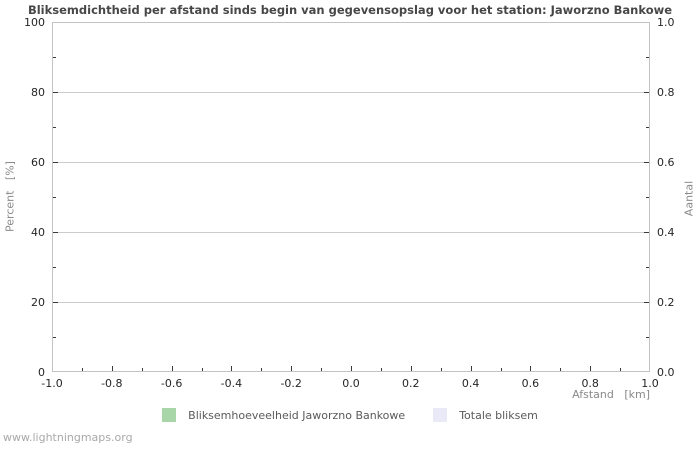 This screenshot has width=700, height=450. What do you see at coordinates (38, 232) in the screenshot?
I see `y-tick-label-left: 40` at bounding box center [38, 232].